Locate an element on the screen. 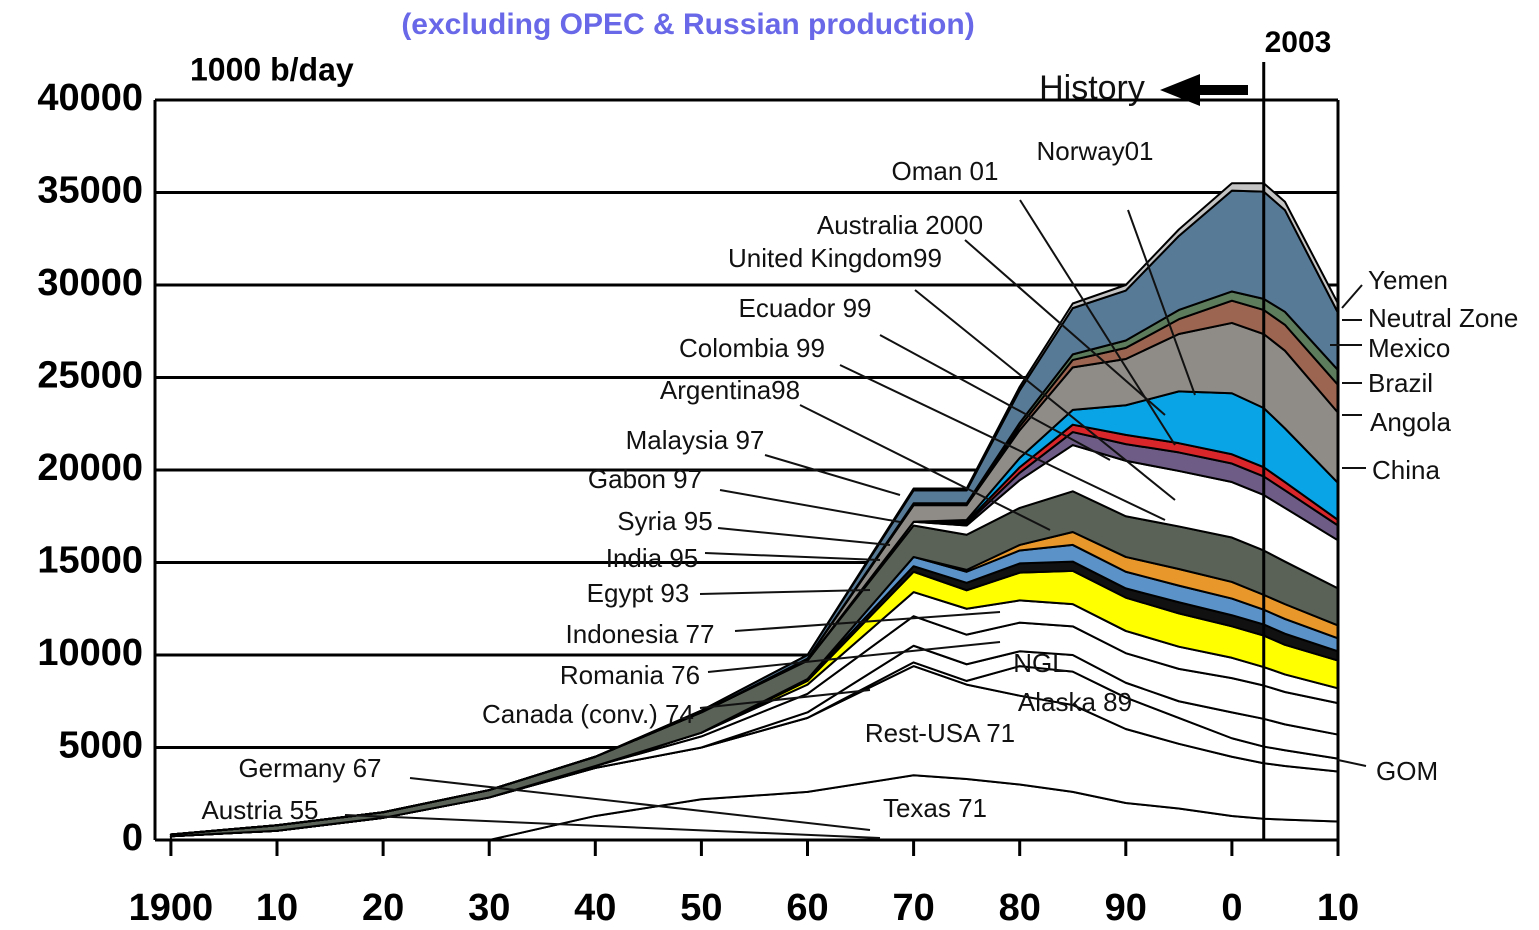 The width and height of the screenshot is (1539, 930). annotation: Ecuador 99 is located at coordinates (805, 308).